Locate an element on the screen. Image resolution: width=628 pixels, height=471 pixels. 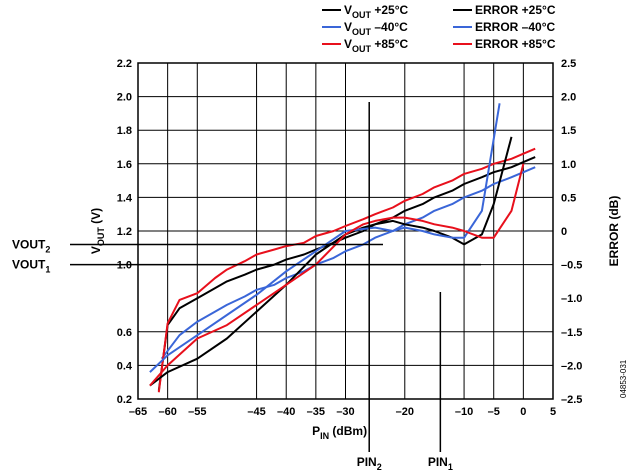
ref-label: VOUT1 is located at coordinates (31, 266).